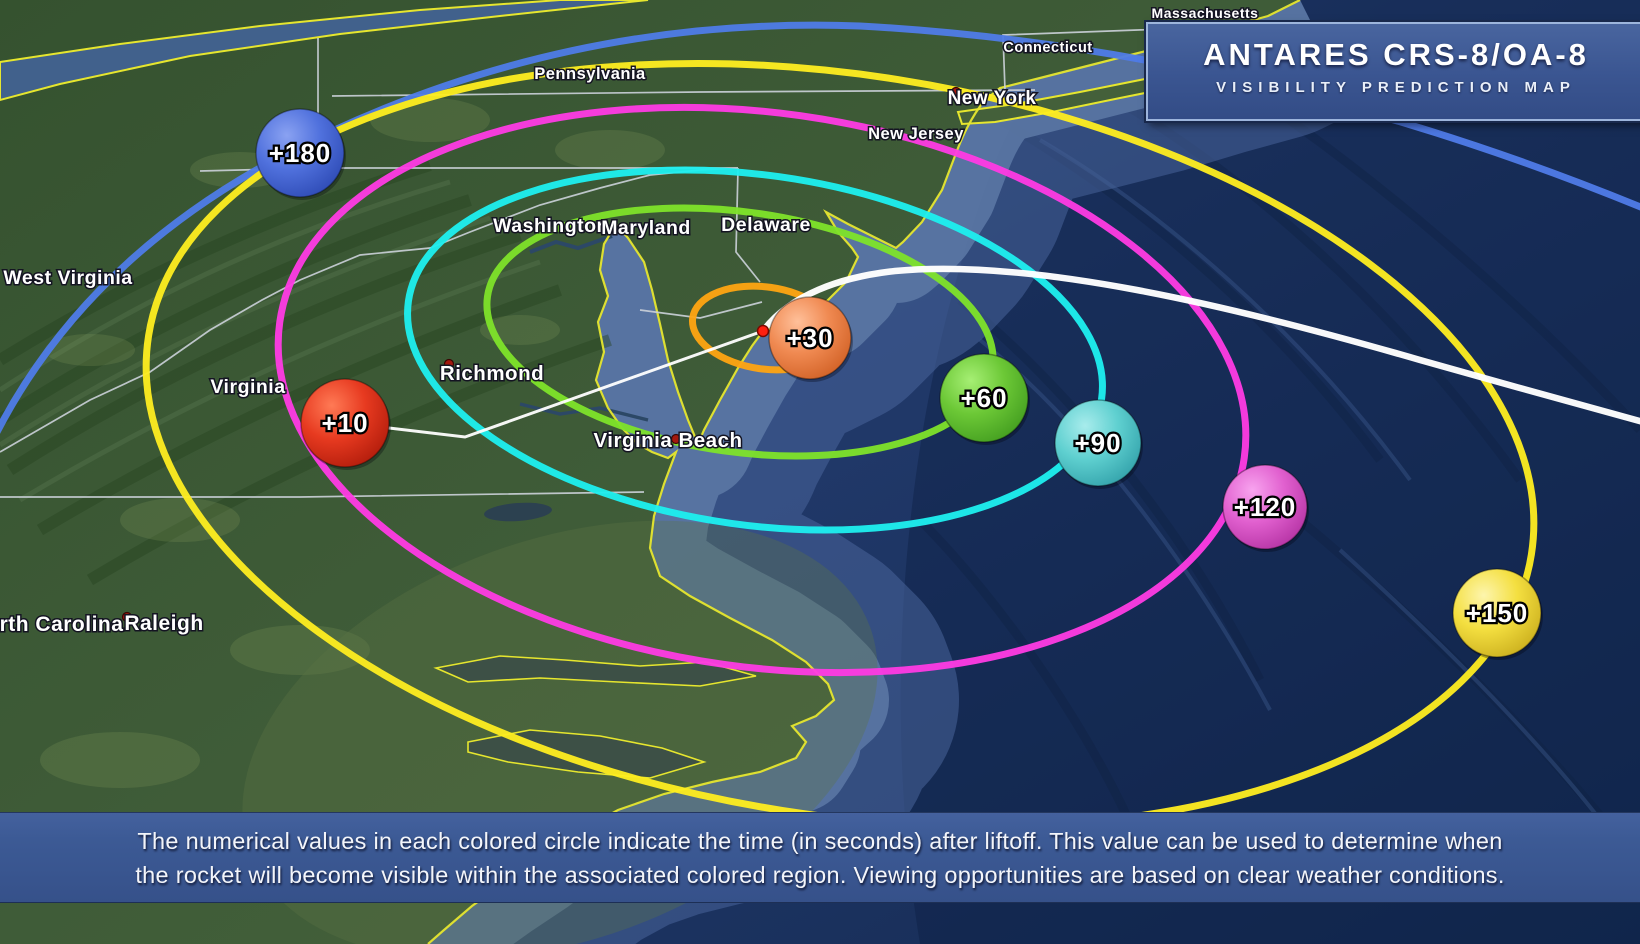 This screenshot has height=944, width=1640. Describe the element at coordinates (676, 439) in the screenshot. I see `city-dot-virginia-beach` at that location.